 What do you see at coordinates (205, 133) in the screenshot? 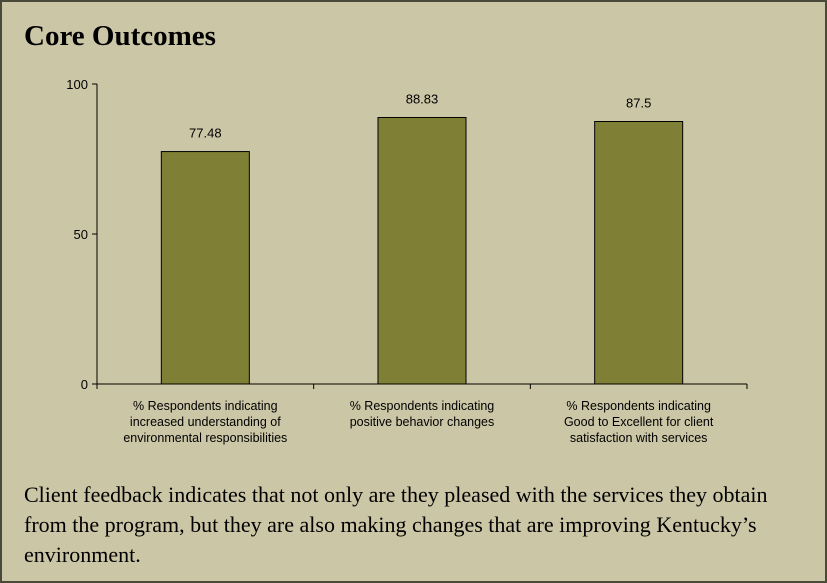
I see `value-label: 77.48` at bounding box center [205, 133].